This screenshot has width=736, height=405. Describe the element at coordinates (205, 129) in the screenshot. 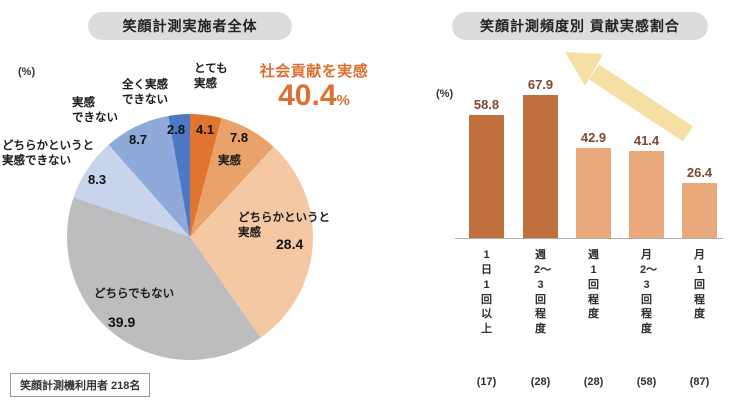

I see `pie-value-totemo: 4.1` at that location.